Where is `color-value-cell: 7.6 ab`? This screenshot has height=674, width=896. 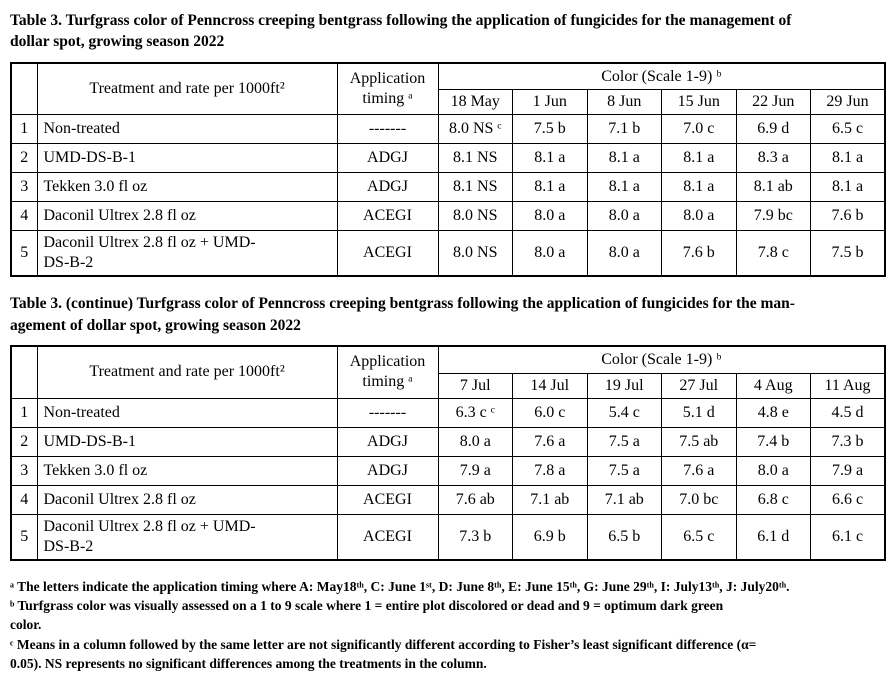
color-value-cell: 7.6 ab is located at coordinates (475, 499).